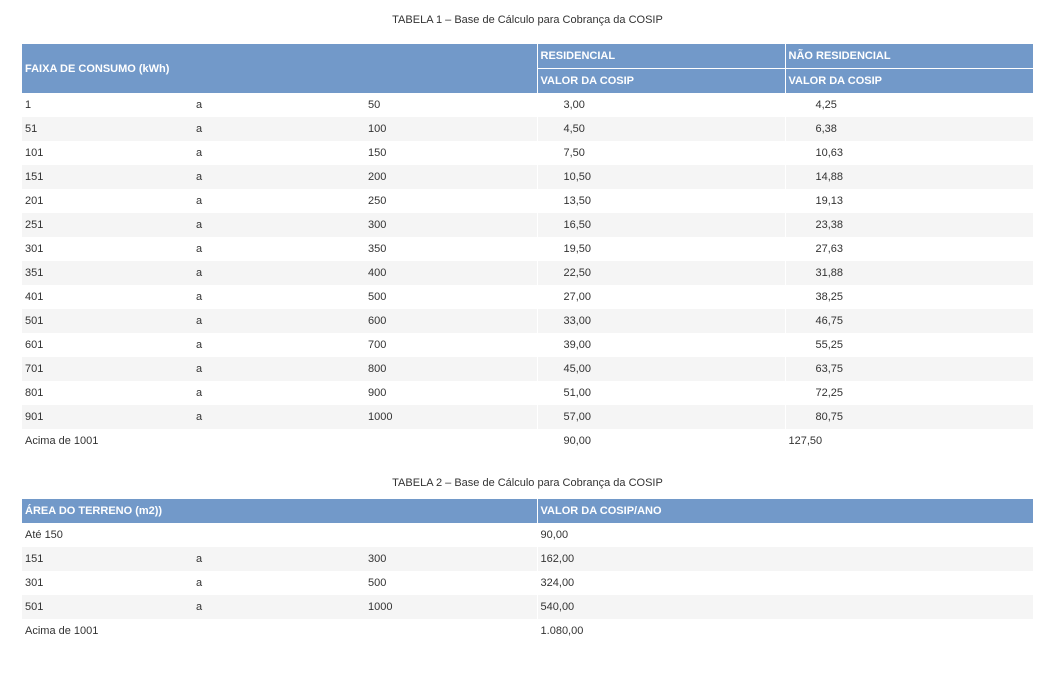  I want to click on table-row: 501 a 600 33,00 46,75, so click(527, 321).